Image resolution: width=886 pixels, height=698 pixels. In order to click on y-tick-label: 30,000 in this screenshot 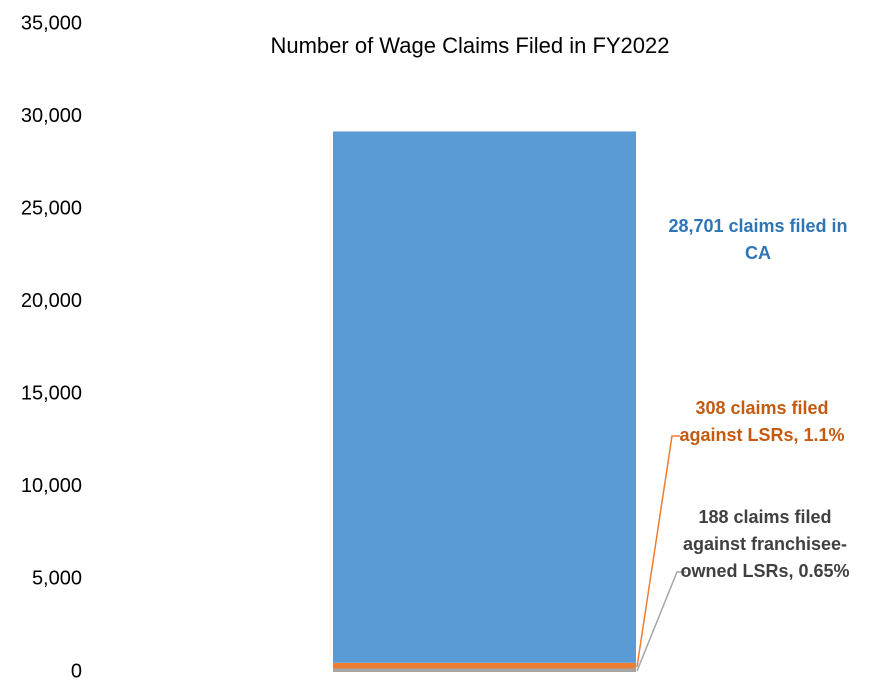, I will do `click(51, 116)`.